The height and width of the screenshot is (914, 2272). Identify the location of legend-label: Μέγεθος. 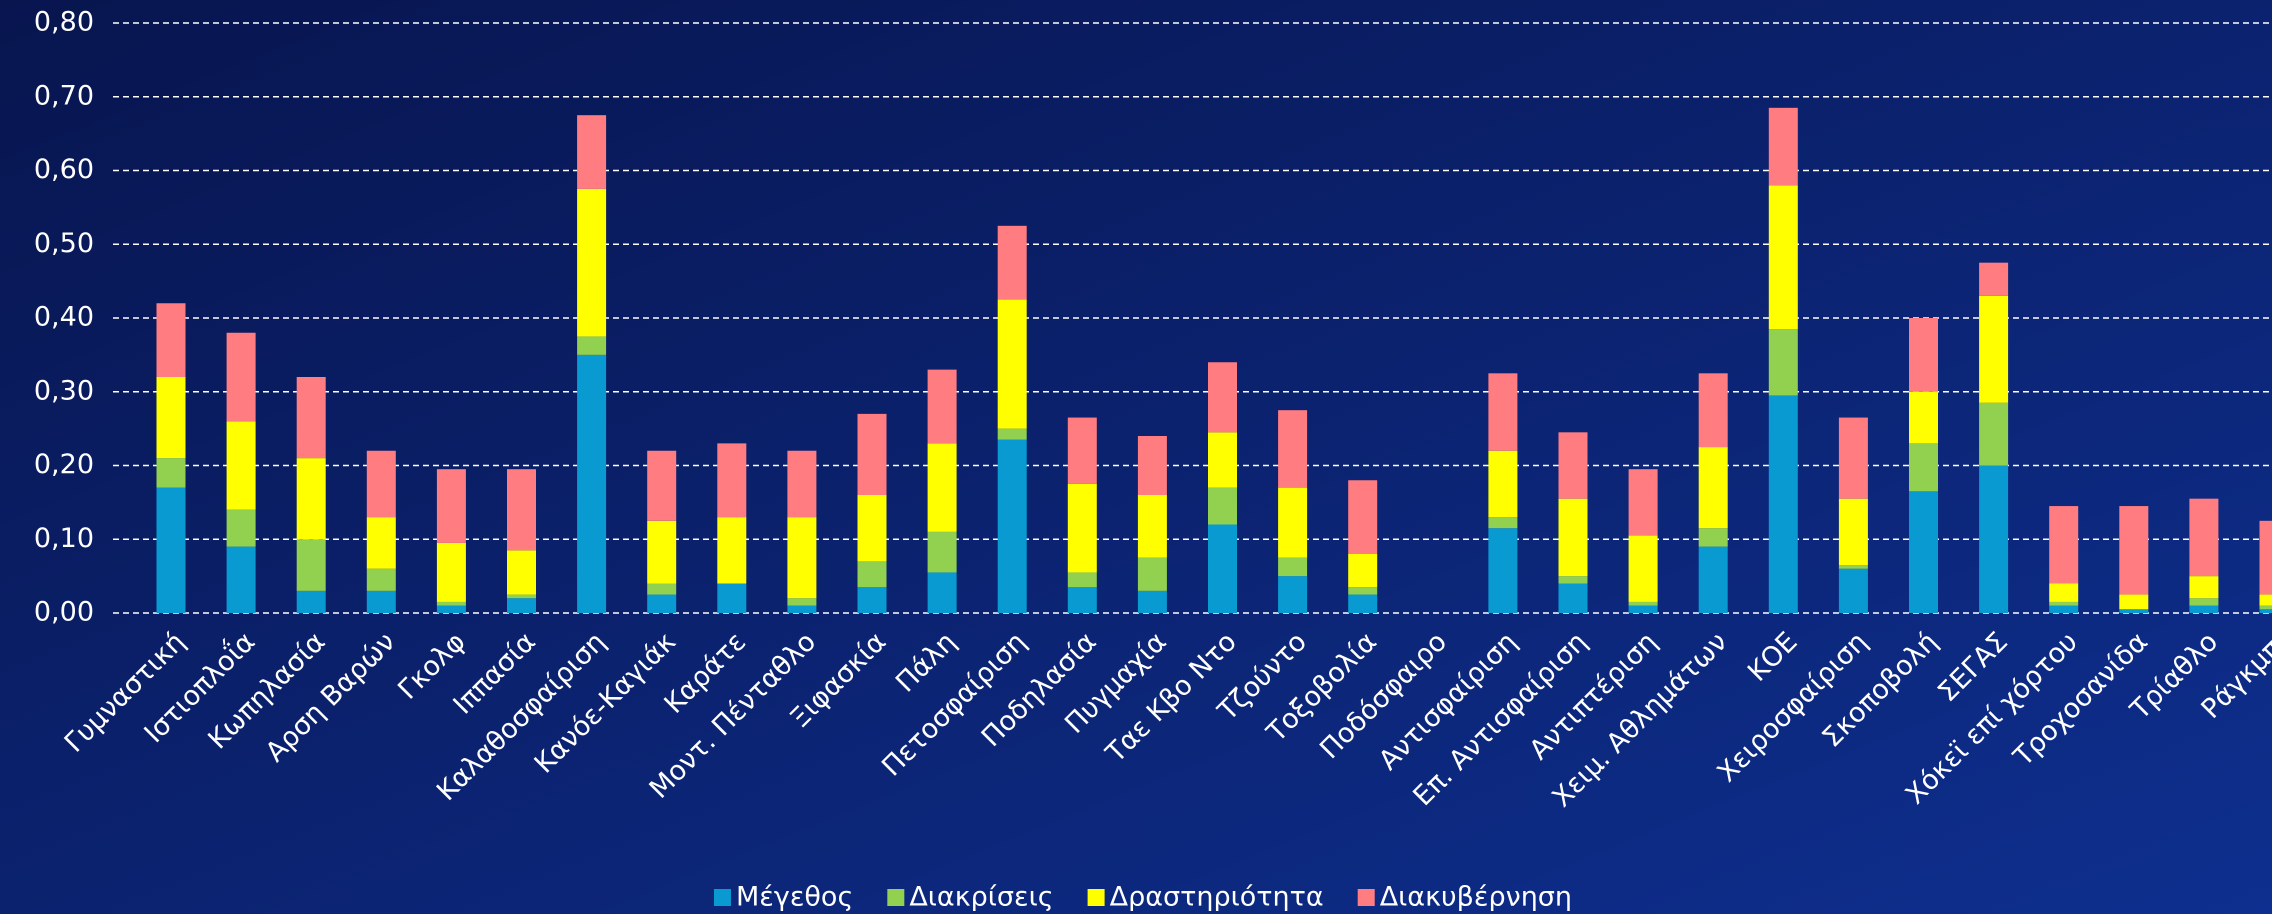
(794, 897).